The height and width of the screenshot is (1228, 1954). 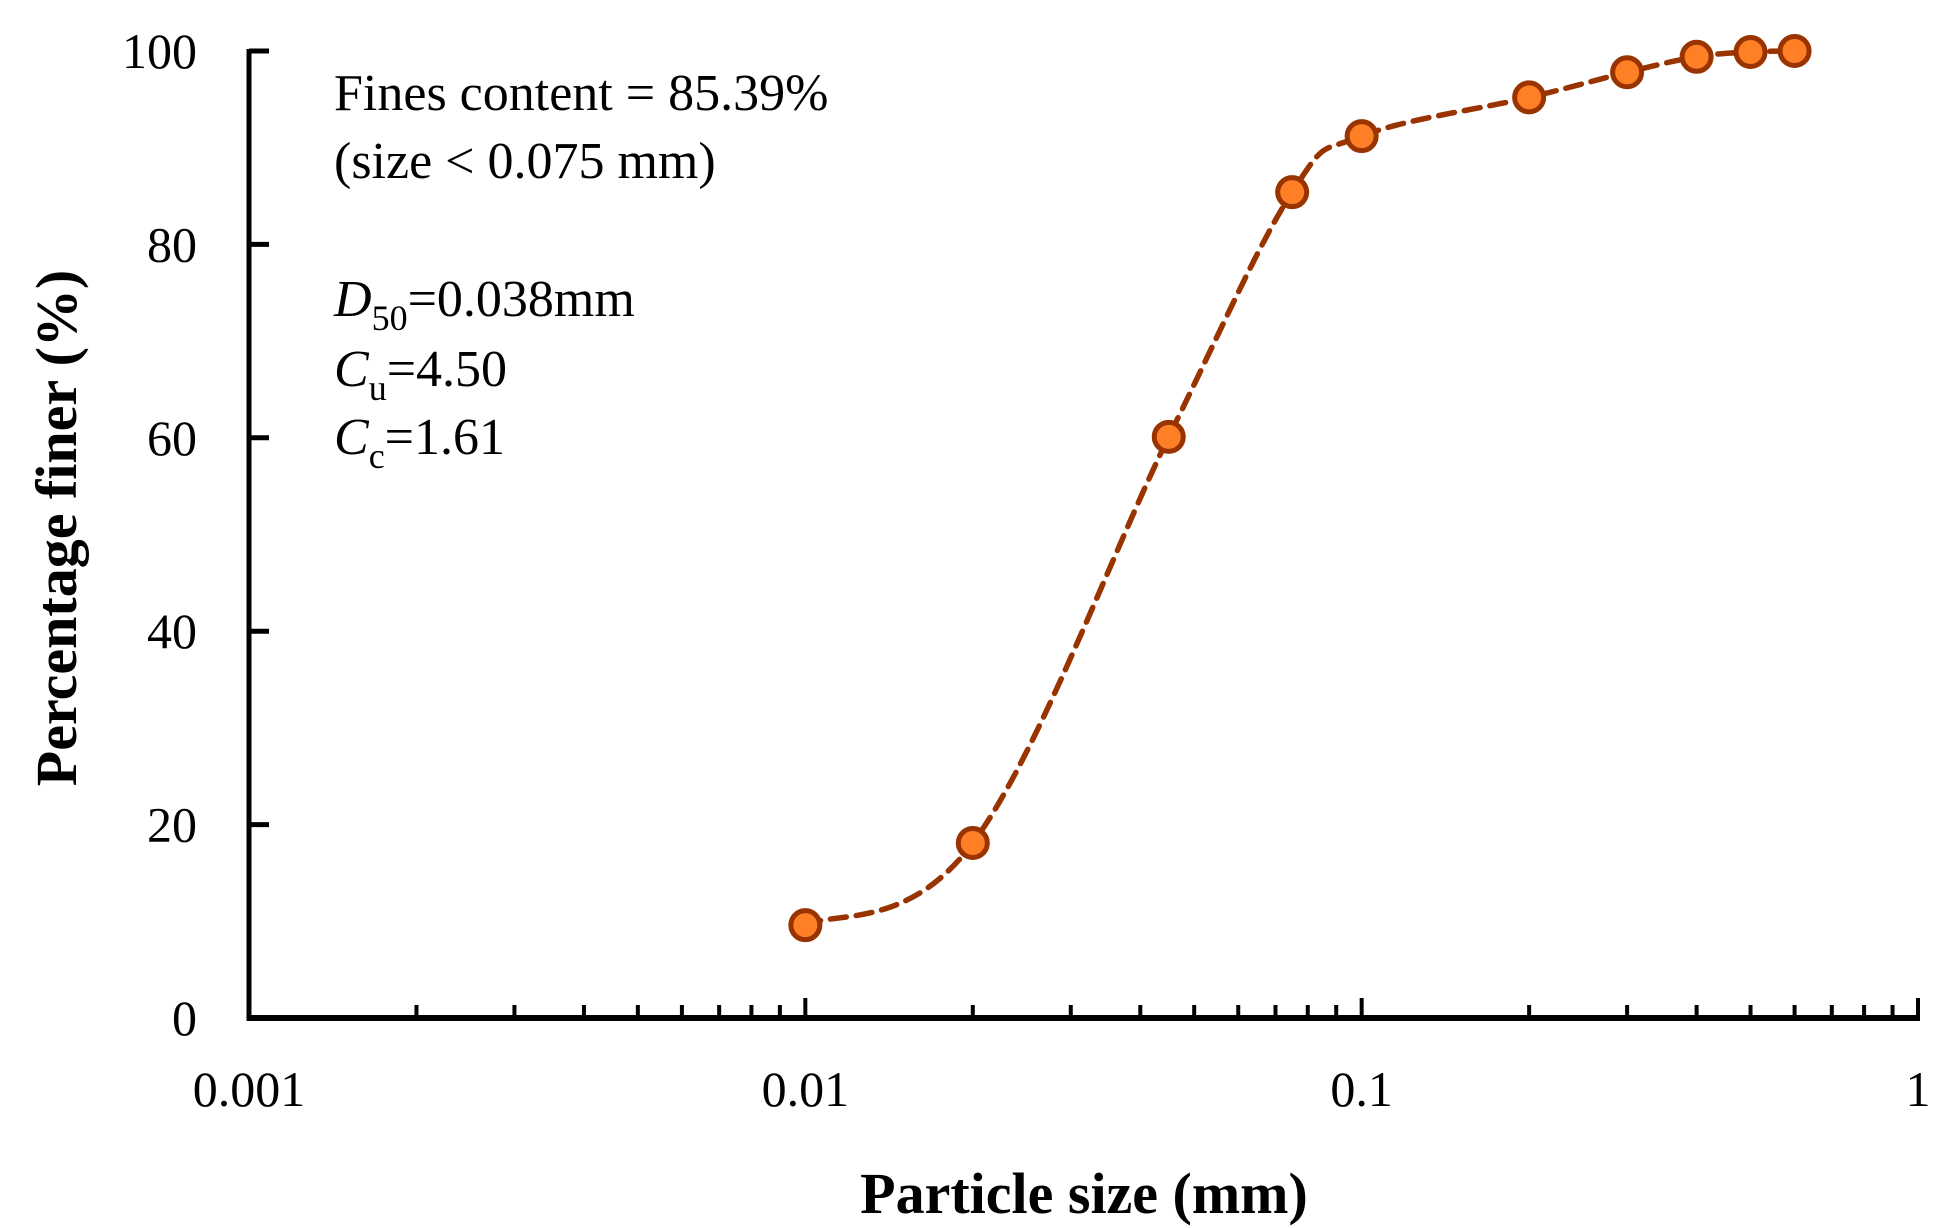 I want to click on y-axis-ticks: 0 20 40 60 80 100, so click(x=195, y=534).